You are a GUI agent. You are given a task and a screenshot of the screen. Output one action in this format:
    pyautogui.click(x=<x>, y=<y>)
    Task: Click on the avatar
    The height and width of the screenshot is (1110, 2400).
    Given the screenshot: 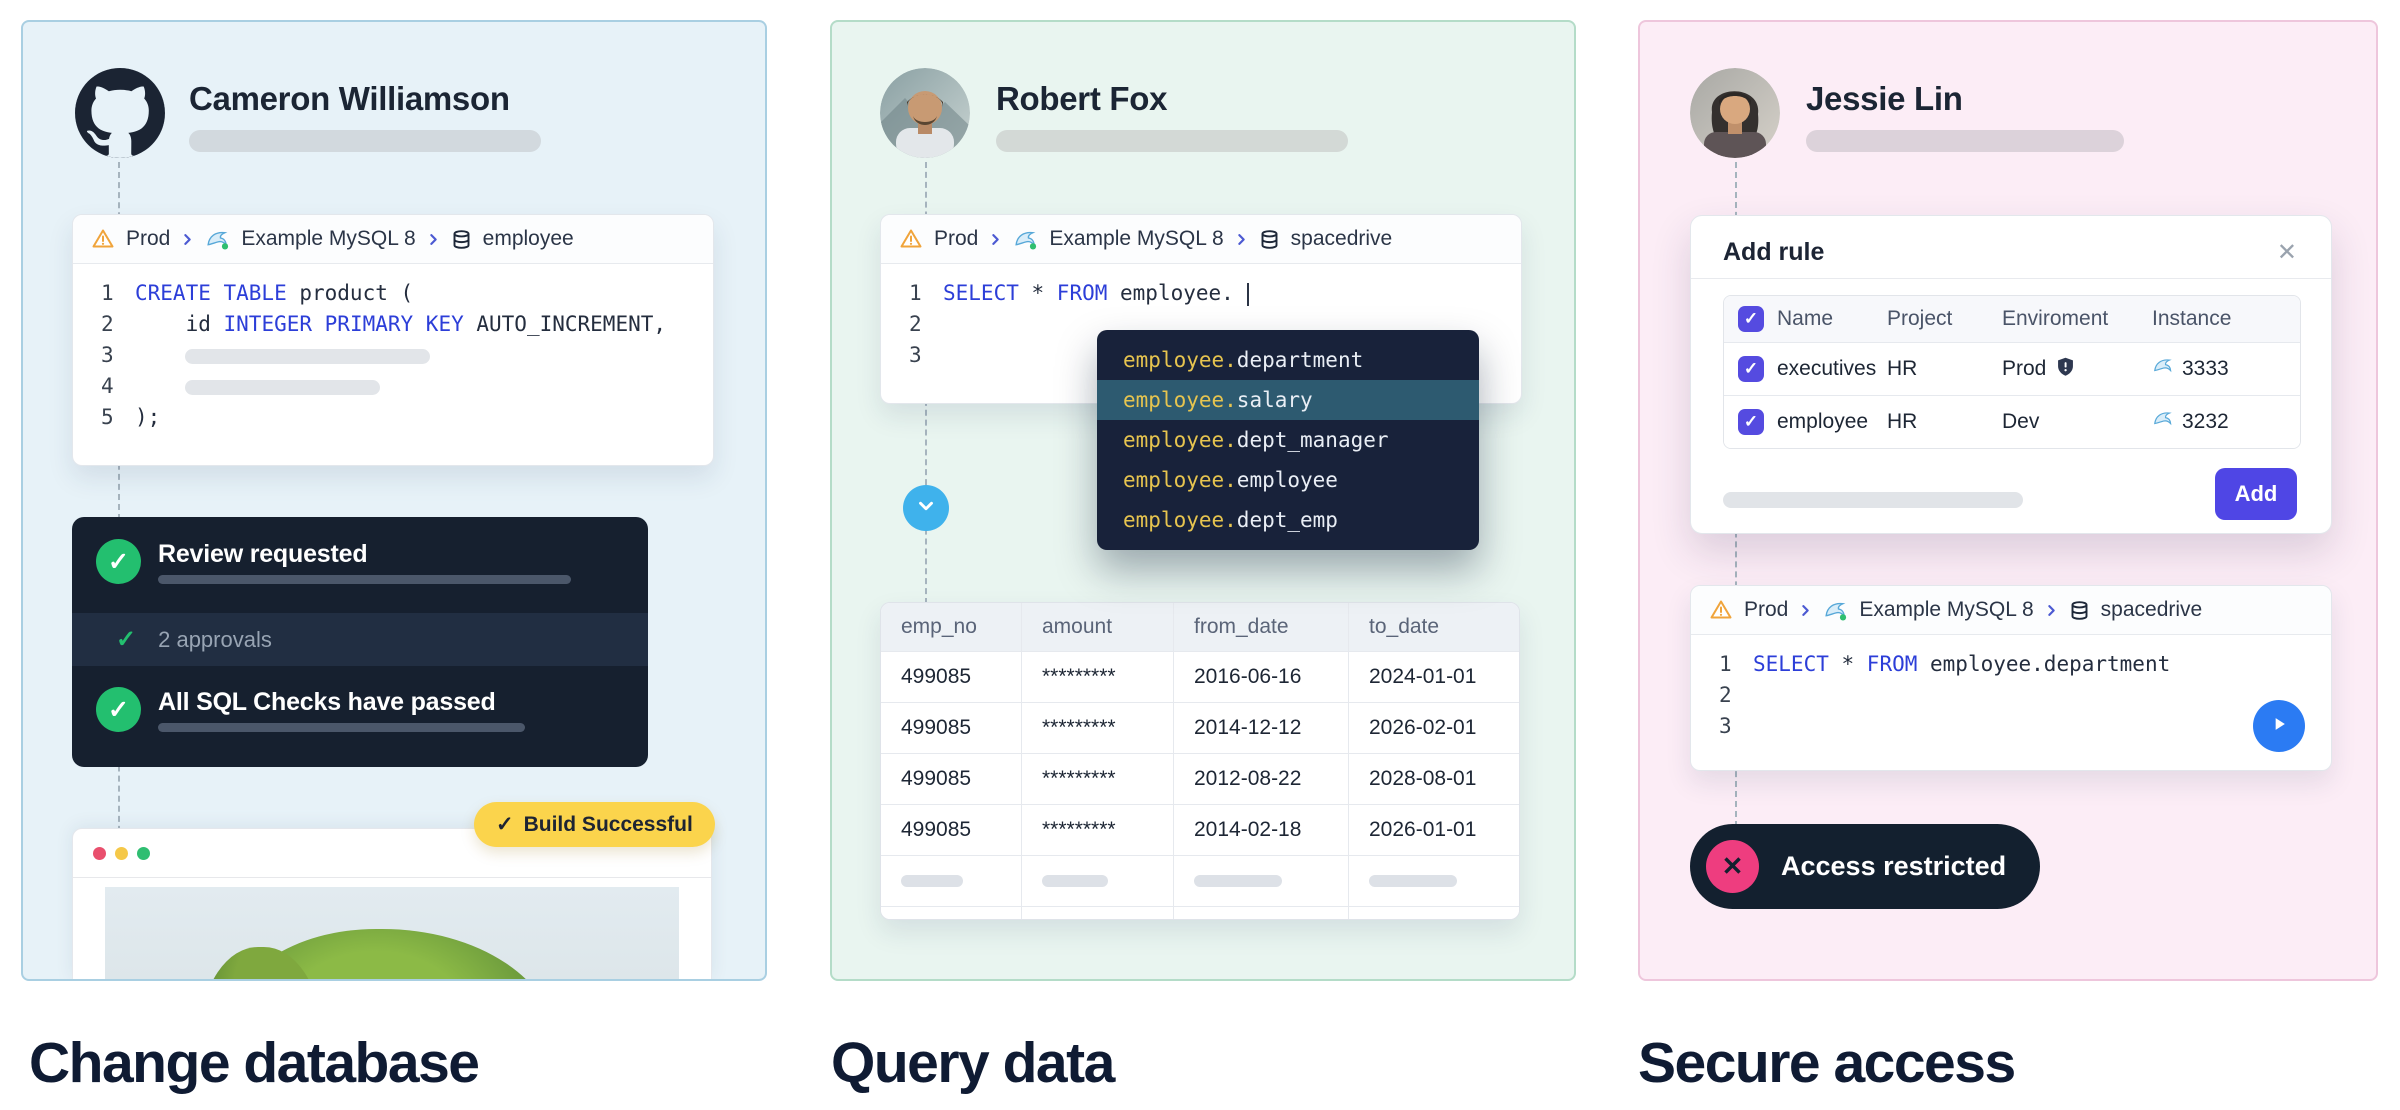 What is the action you would take?
    pyautogui.click(x=925, y=113)
    